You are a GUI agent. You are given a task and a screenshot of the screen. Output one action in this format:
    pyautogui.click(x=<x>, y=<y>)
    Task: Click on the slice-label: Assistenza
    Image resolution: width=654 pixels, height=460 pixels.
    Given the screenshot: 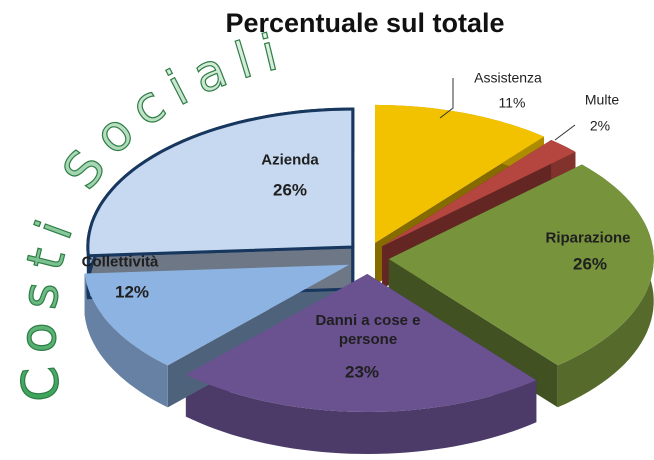 What is the action you would take?
    pyautogui.click(x=508, y=77)
    